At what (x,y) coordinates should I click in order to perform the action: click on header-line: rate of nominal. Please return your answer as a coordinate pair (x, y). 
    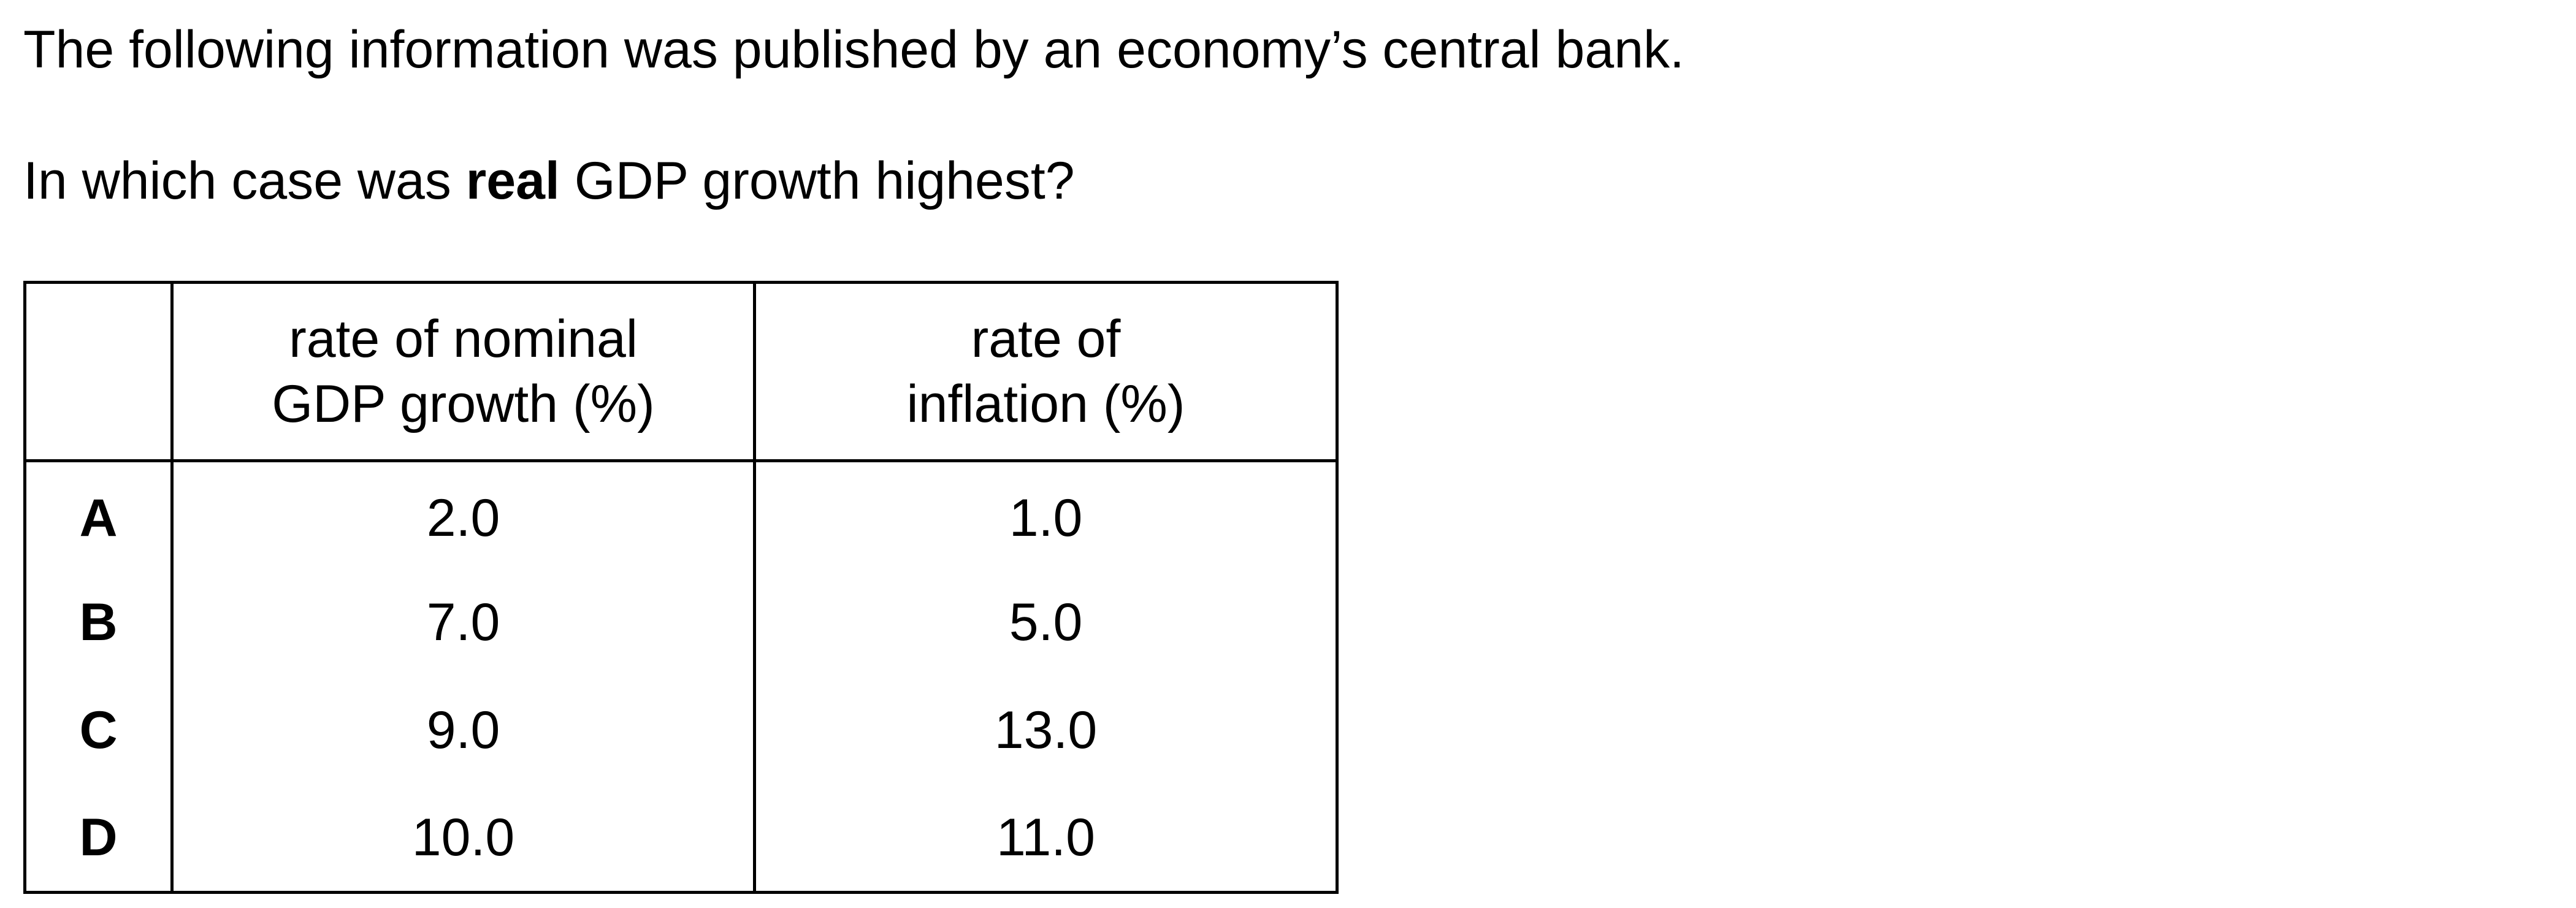
    Looking at the image, I should click on (463, 339).